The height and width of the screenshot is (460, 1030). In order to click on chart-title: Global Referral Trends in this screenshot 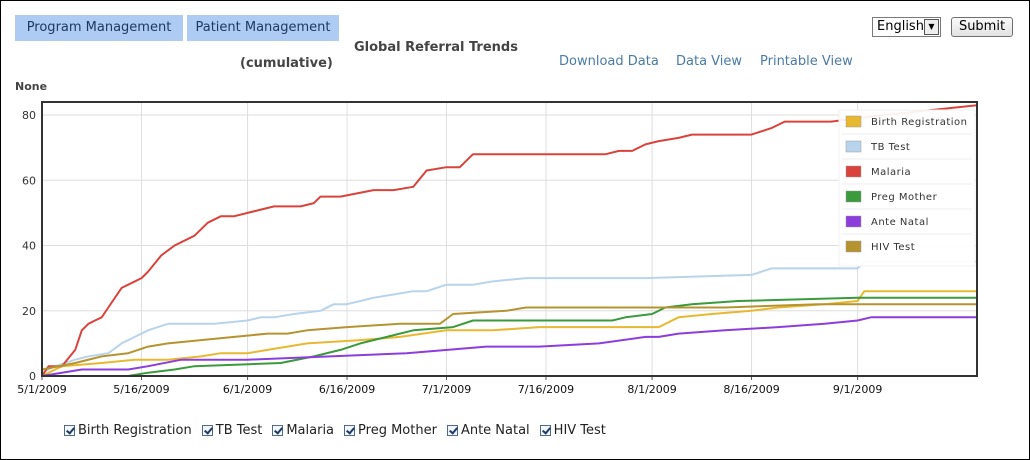, I will do `click(436, 47)`.